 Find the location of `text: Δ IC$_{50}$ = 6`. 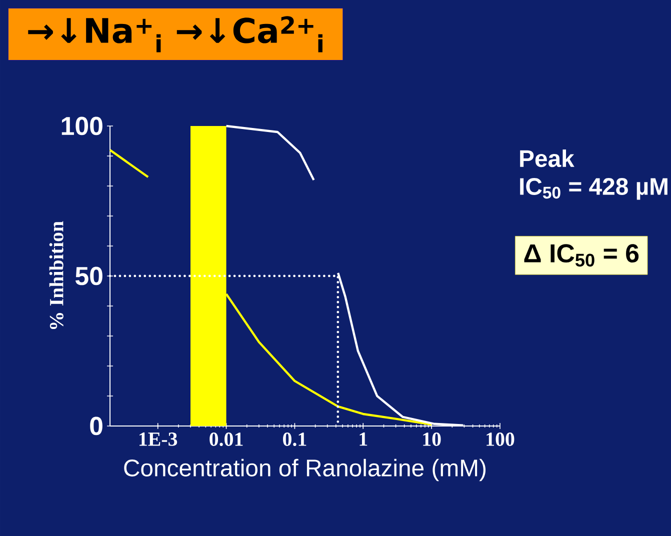

text: Δ IC$_{50}$ = 6 is located at coordinates (581, 255).